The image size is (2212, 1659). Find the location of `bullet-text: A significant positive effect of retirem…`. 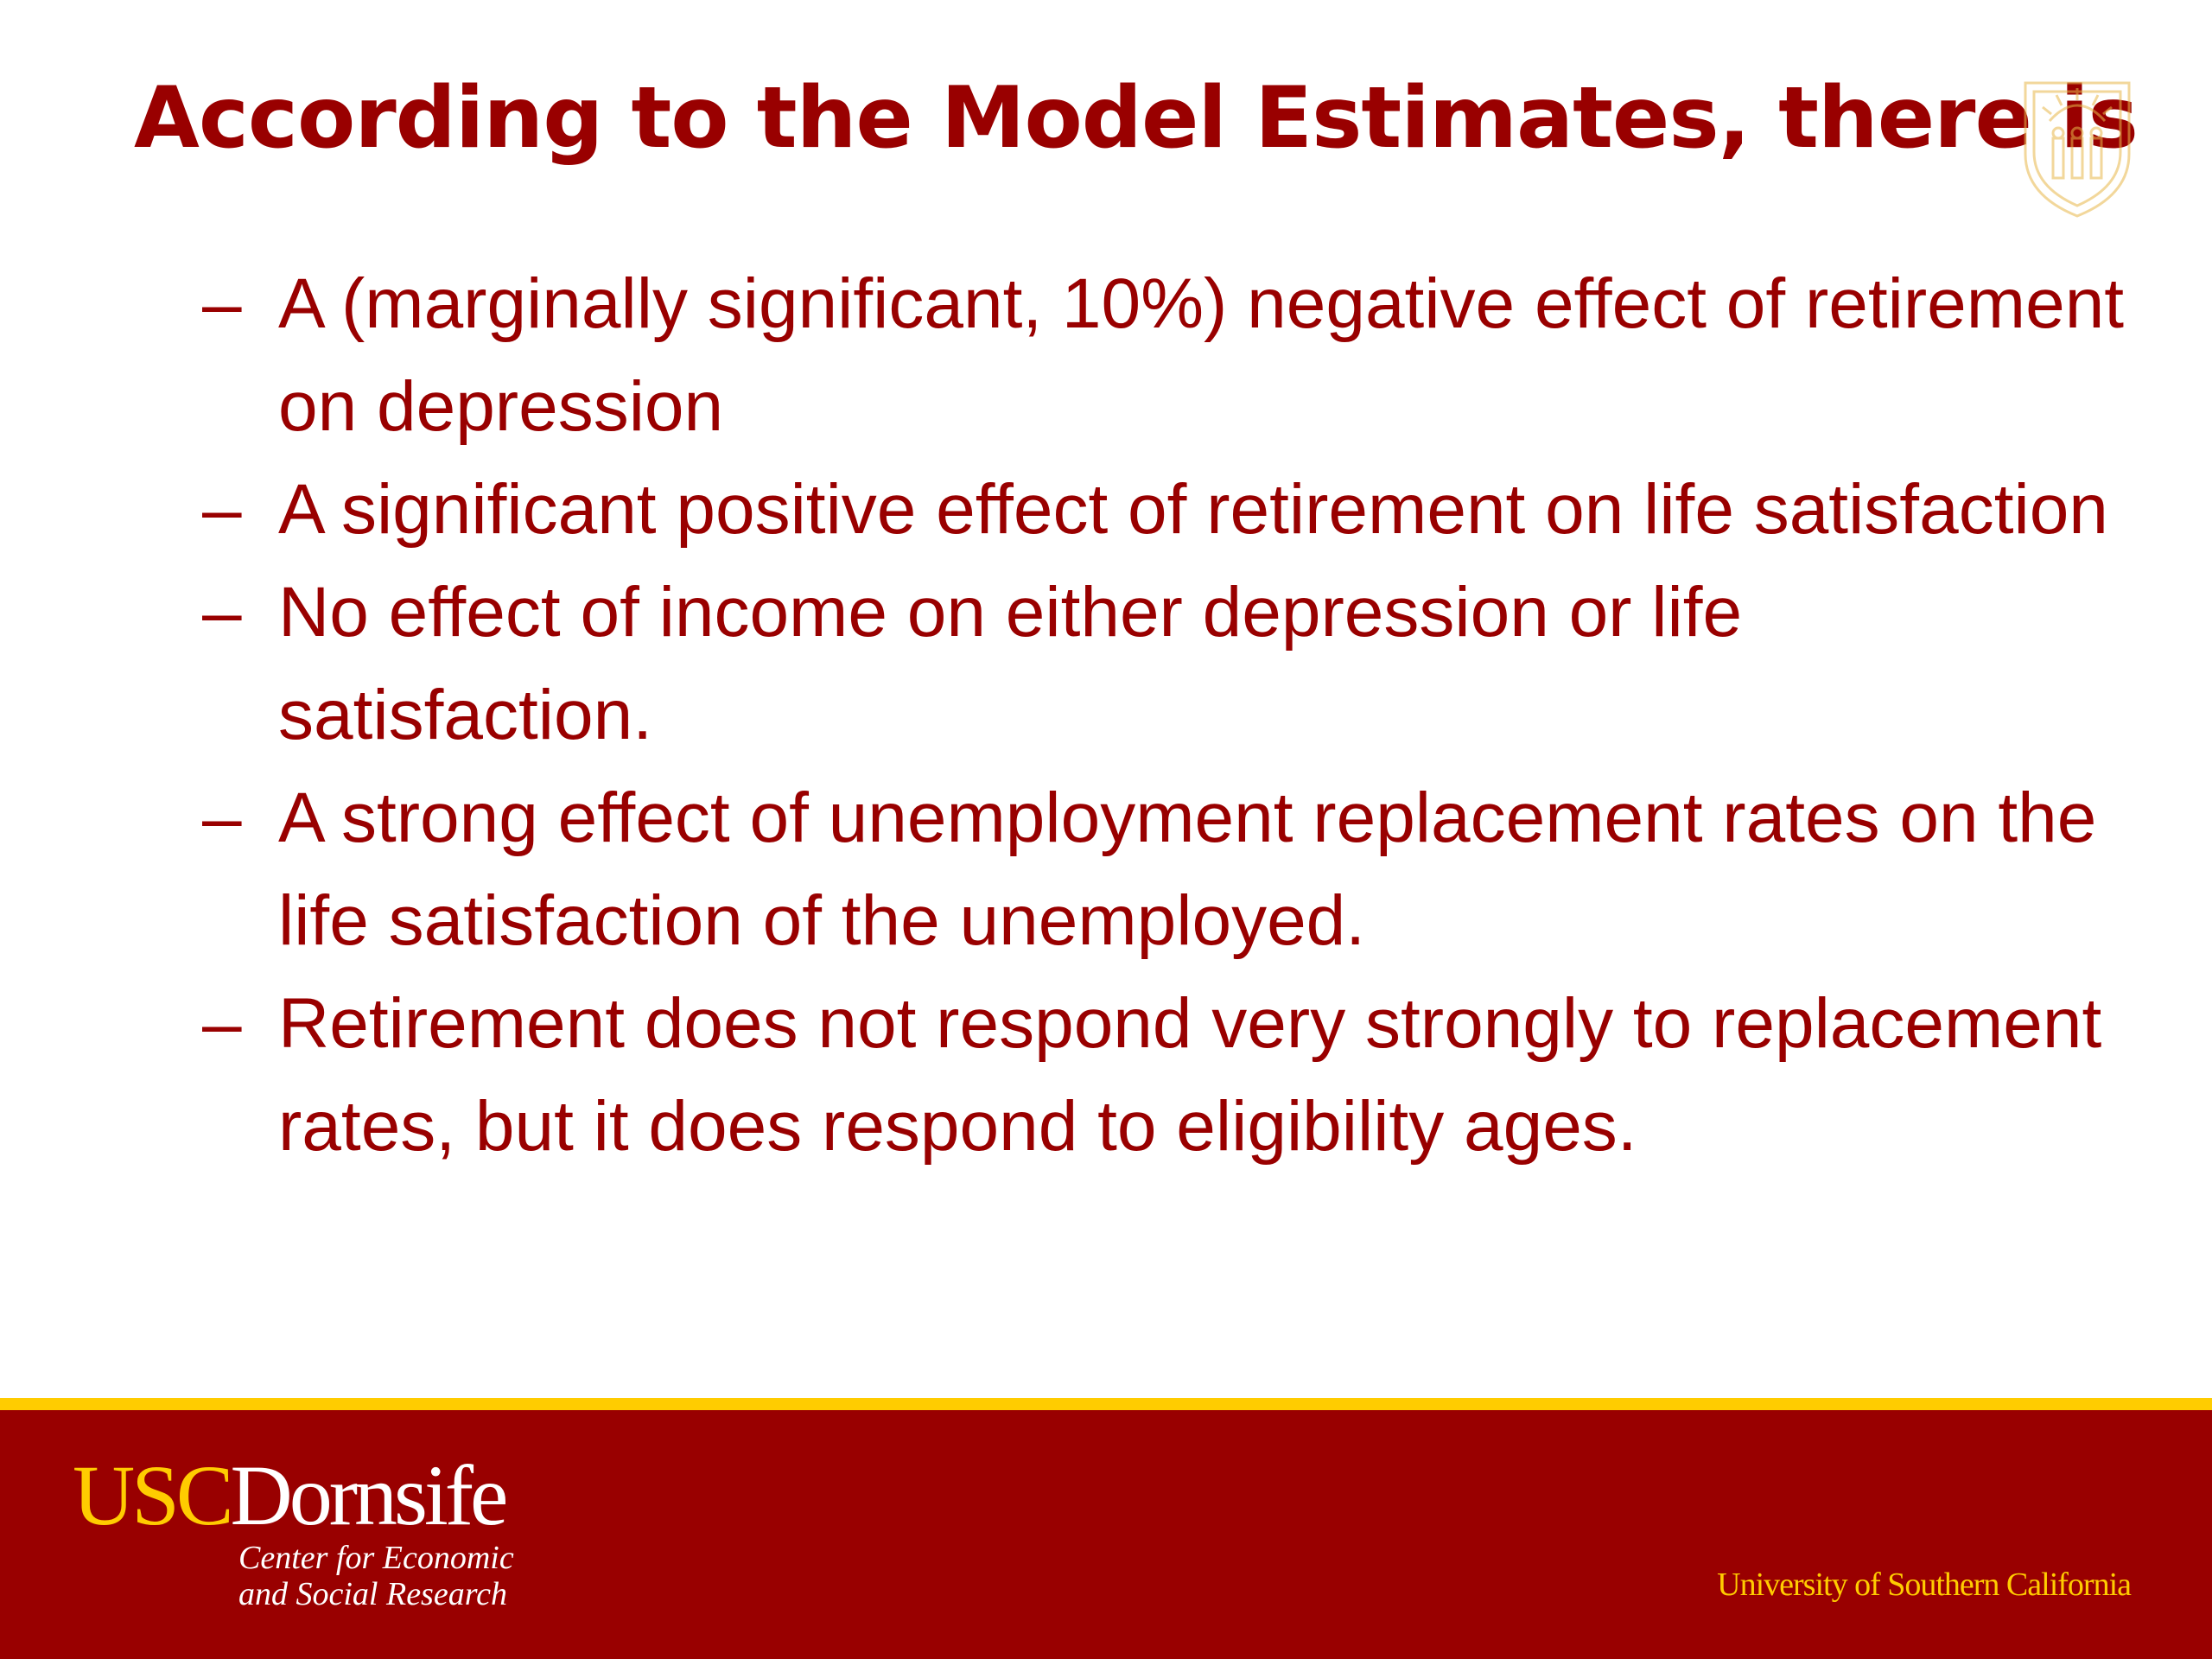

bullet-text: A significant positive effect of retirem… is located at coordinates (1193, 509).